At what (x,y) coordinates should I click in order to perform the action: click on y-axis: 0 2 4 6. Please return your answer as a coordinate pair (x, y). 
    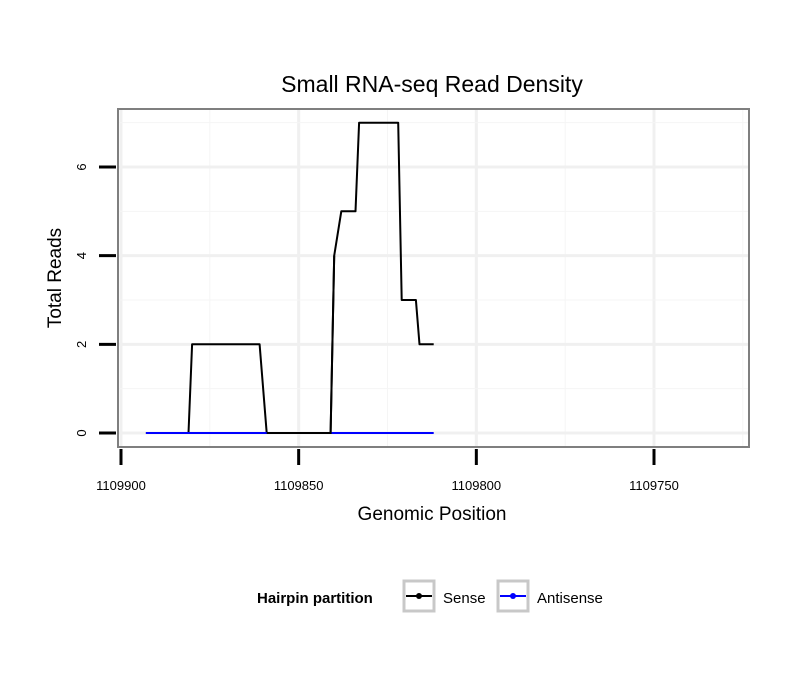
    Looking at the image, I should click on (95, 300).